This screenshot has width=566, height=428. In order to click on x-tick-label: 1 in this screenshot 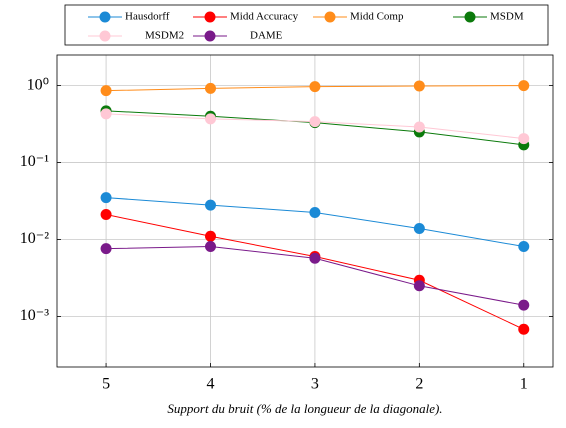, I will do `click(524, 384)`.